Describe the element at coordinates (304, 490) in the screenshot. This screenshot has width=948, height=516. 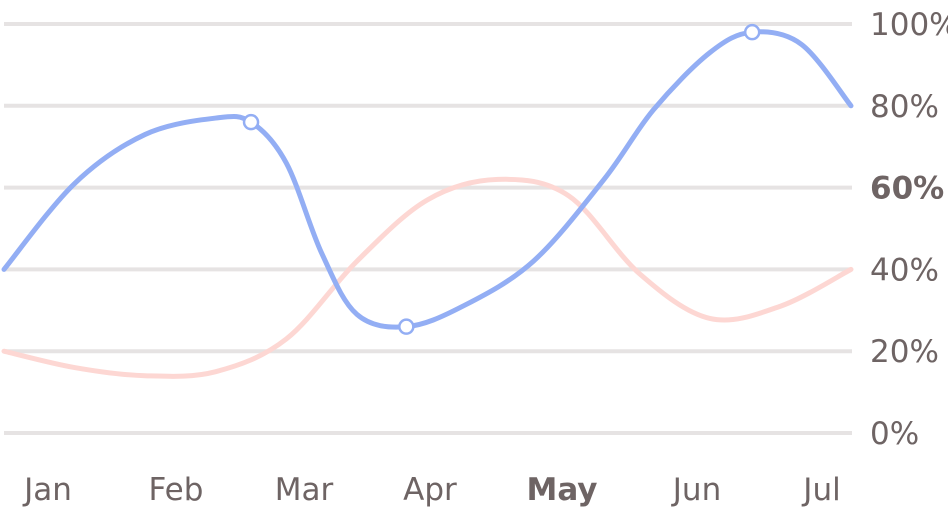
I see `x-tick-label: Mar` at that location.